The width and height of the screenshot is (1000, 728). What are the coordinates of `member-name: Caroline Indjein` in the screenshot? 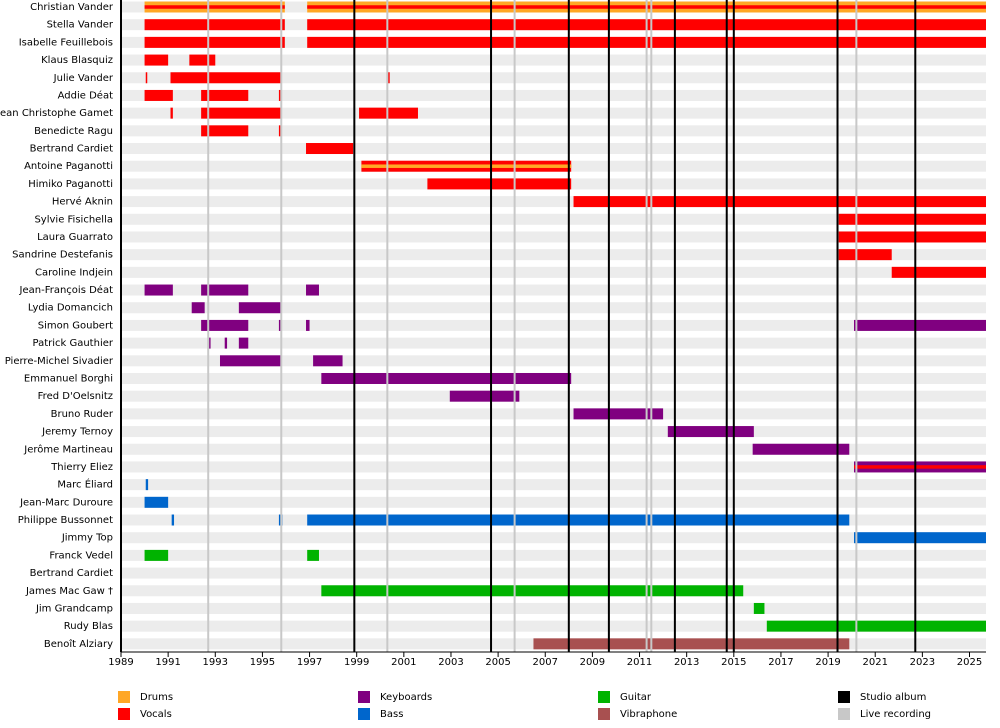 It's located at (74, 272).